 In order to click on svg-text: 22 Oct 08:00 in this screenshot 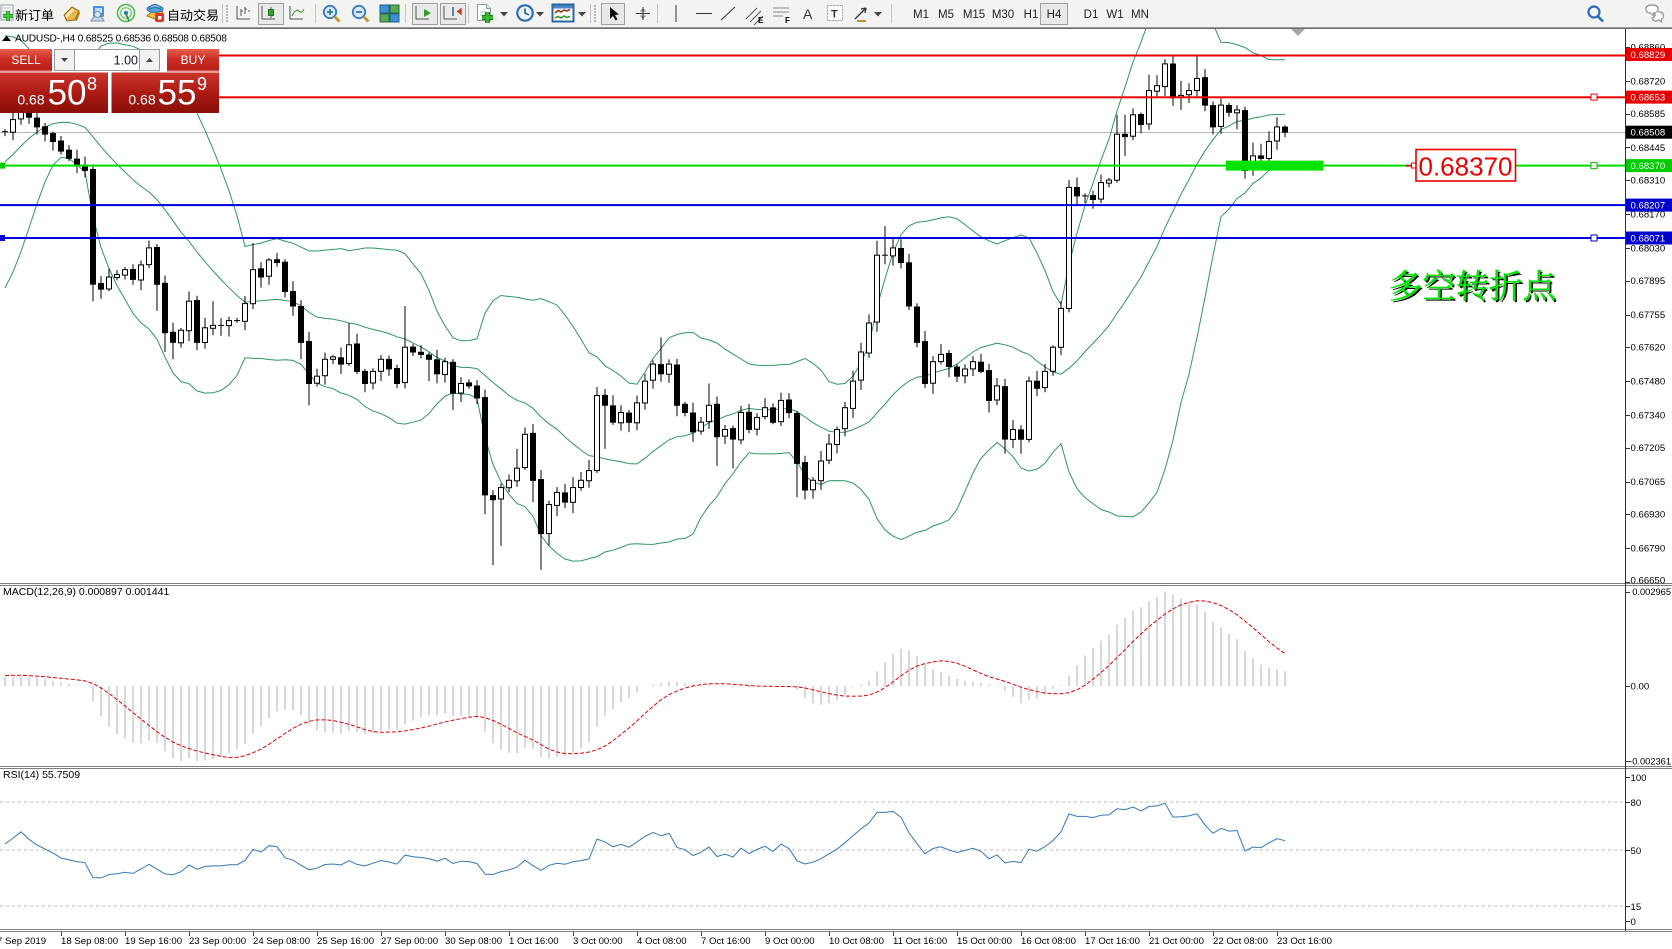, I will do `click(1240, 941)`.